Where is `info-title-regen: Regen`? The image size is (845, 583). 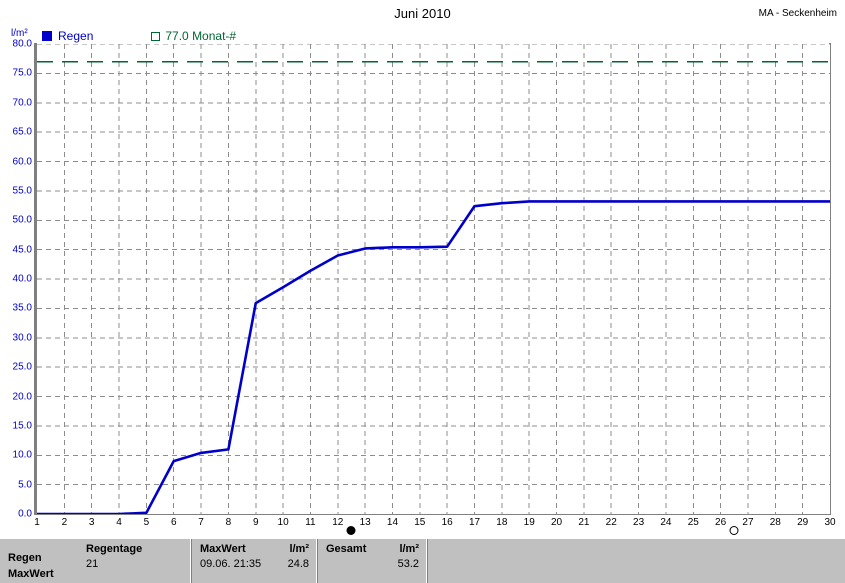
info-title-regen: Regen is located at coordinates (25, 558).